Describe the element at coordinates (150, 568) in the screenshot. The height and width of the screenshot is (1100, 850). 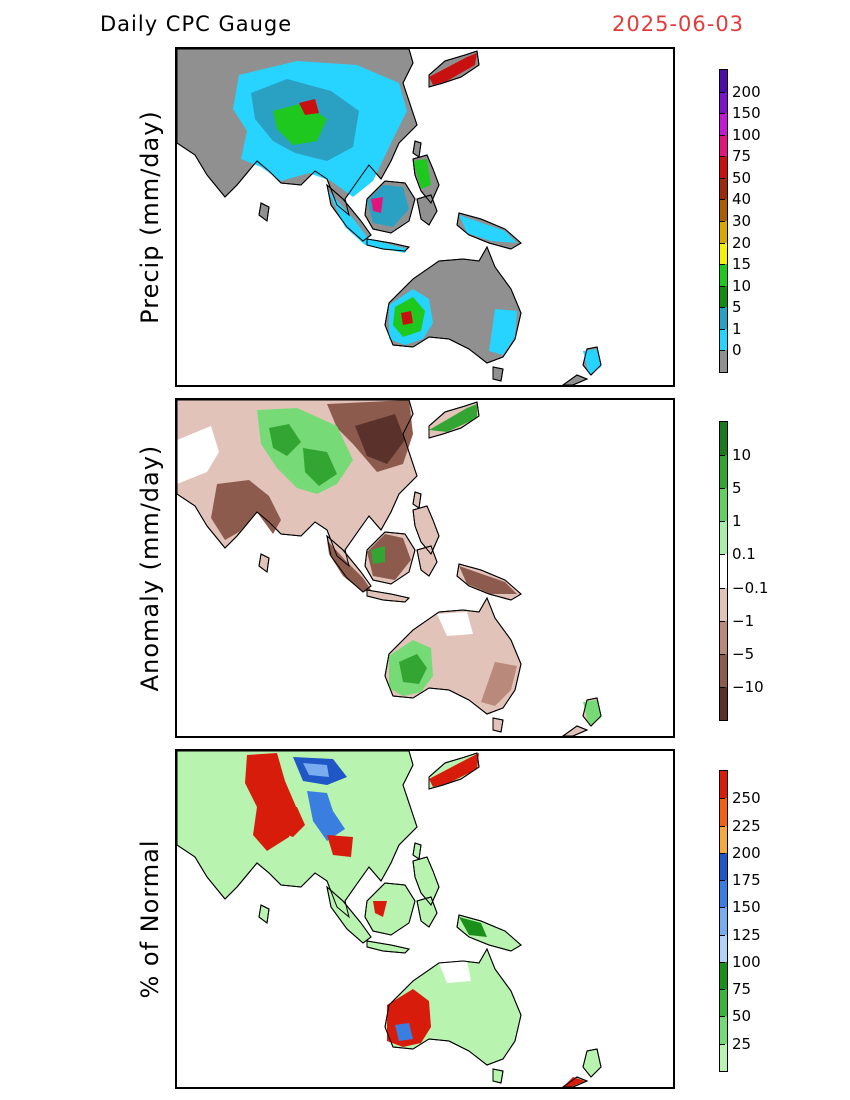
I see `anomaly-axis-label: Anomaly (mm/day)` at that location.